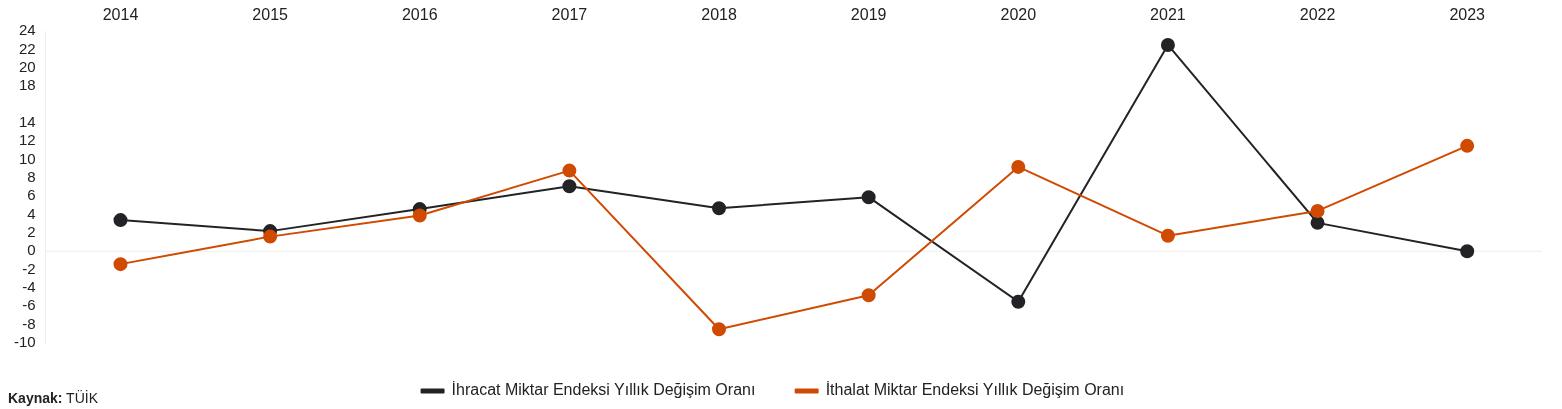 The image size is (1562, 409). What do you see at coordinates (719, 15) in the screenshot?
I see `x-tick-label: 2018` at bounding box center [719, 15].